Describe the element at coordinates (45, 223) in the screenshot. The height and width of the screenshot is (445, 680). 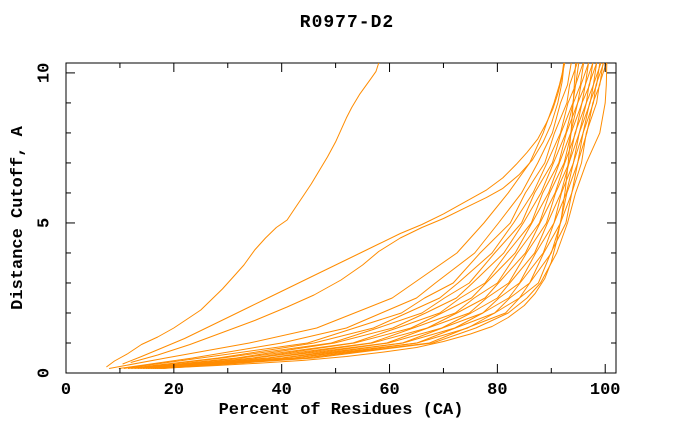
I see `y-tick-label: 5` at that location.